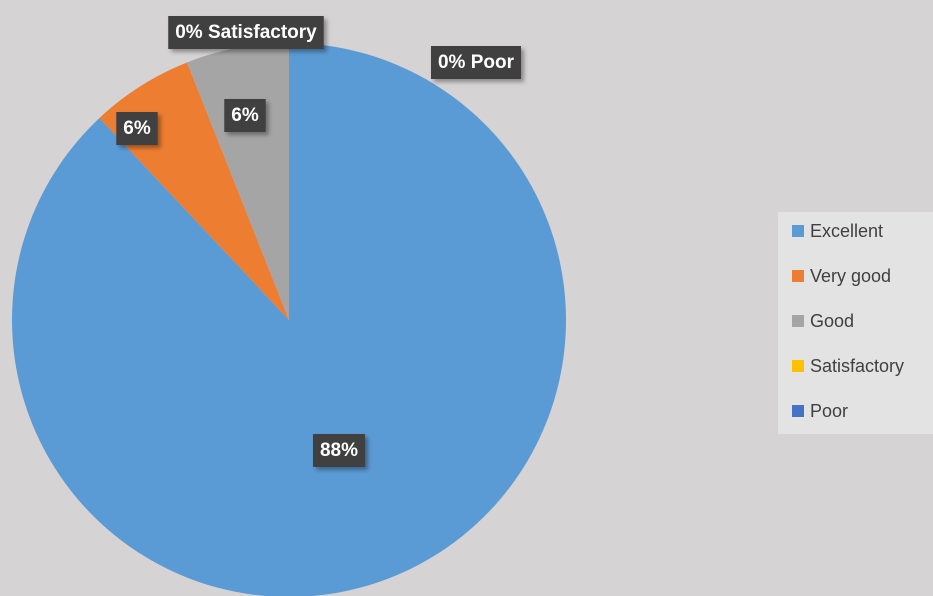  Describe the element at coordinates (829, 411) in the screenshot. I see `legend-label: Poor` at that location.